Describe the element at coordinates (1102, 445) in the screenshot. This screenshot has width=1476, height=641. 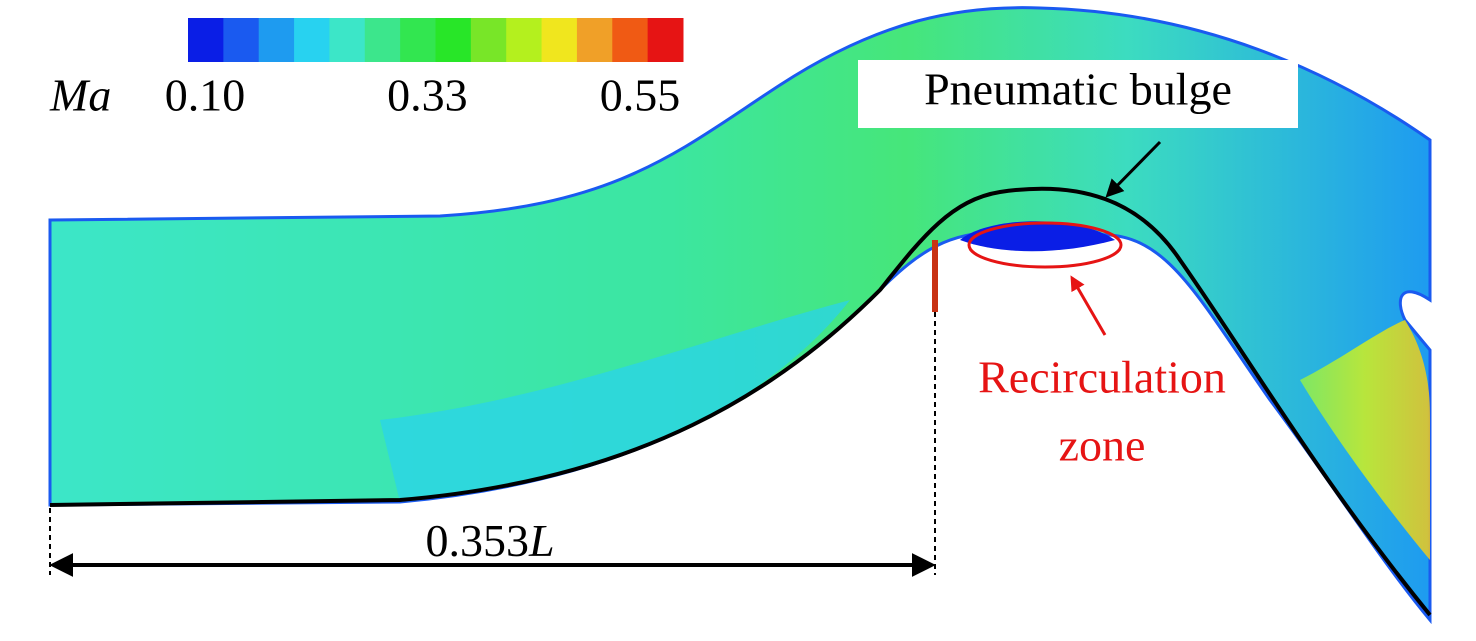
I see `recirculation-label: zone` at that location.